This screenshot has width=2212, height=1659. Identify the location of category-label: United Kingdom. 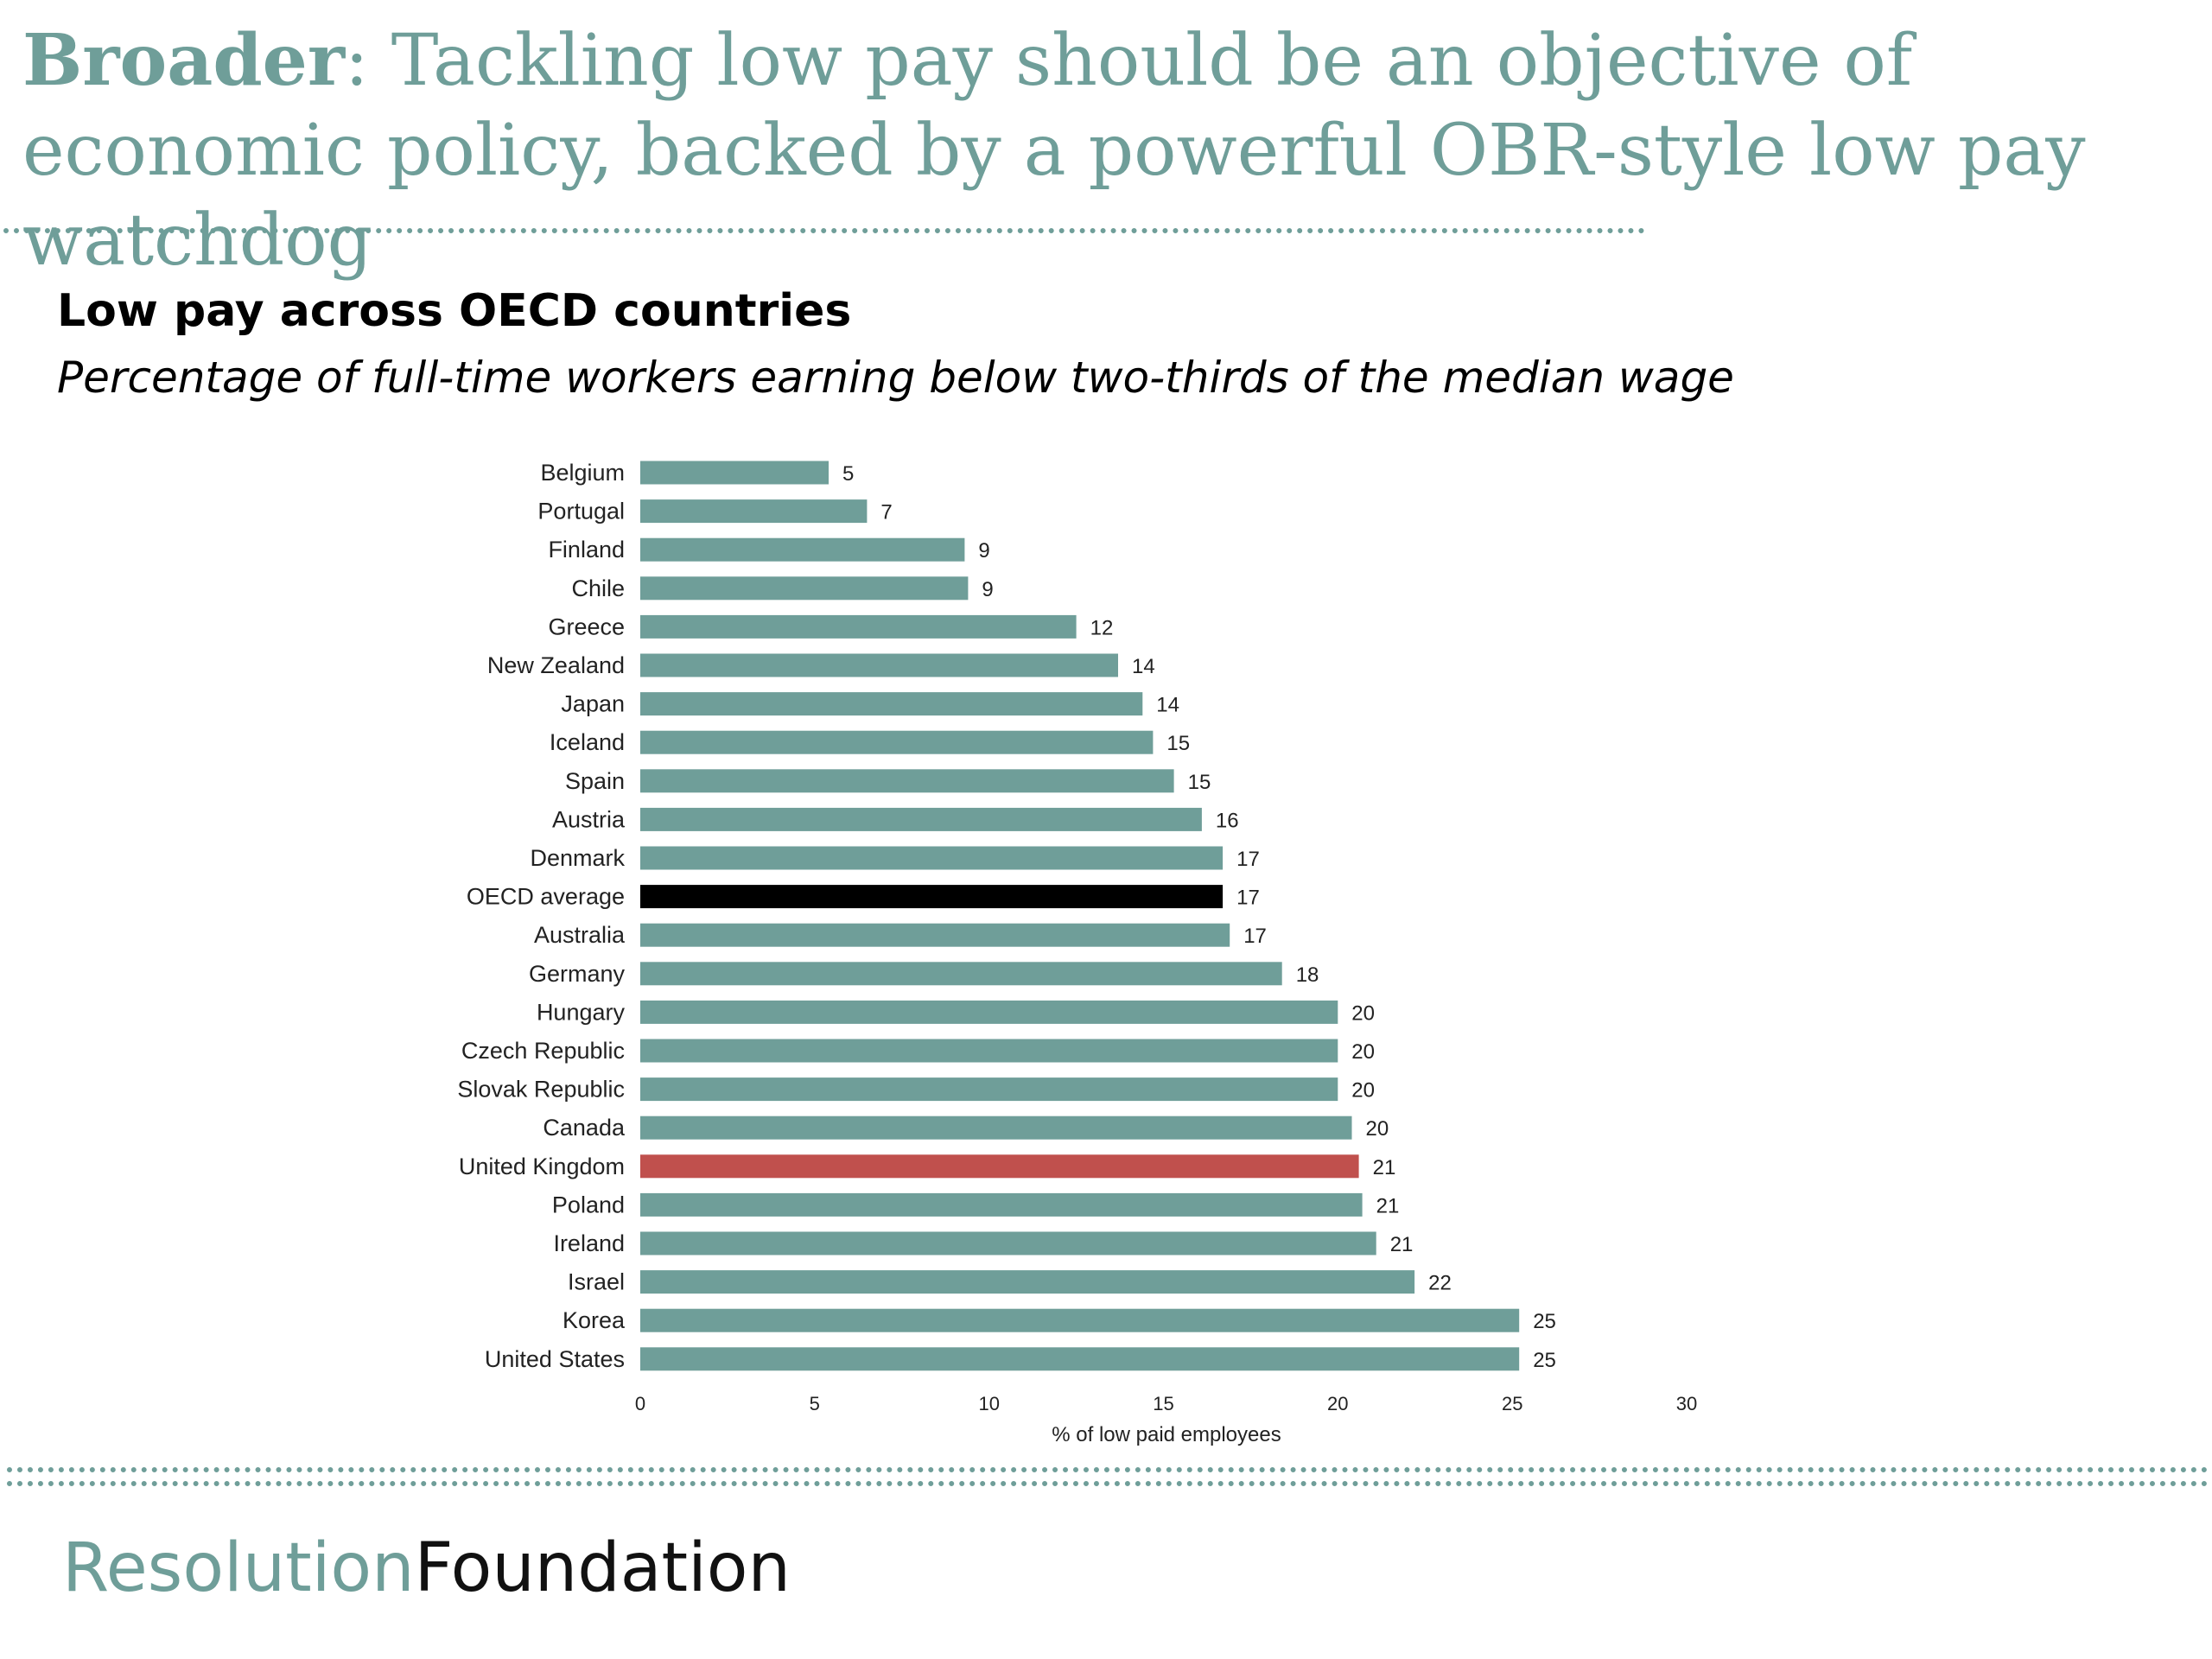
(542, 1166).